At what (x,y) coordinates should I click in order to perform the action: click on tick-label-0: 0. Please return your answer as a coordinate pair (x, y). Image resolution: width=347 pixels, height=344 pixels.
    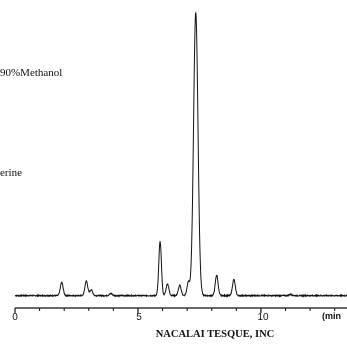
    Looking at the image, I should click on (15, 317).